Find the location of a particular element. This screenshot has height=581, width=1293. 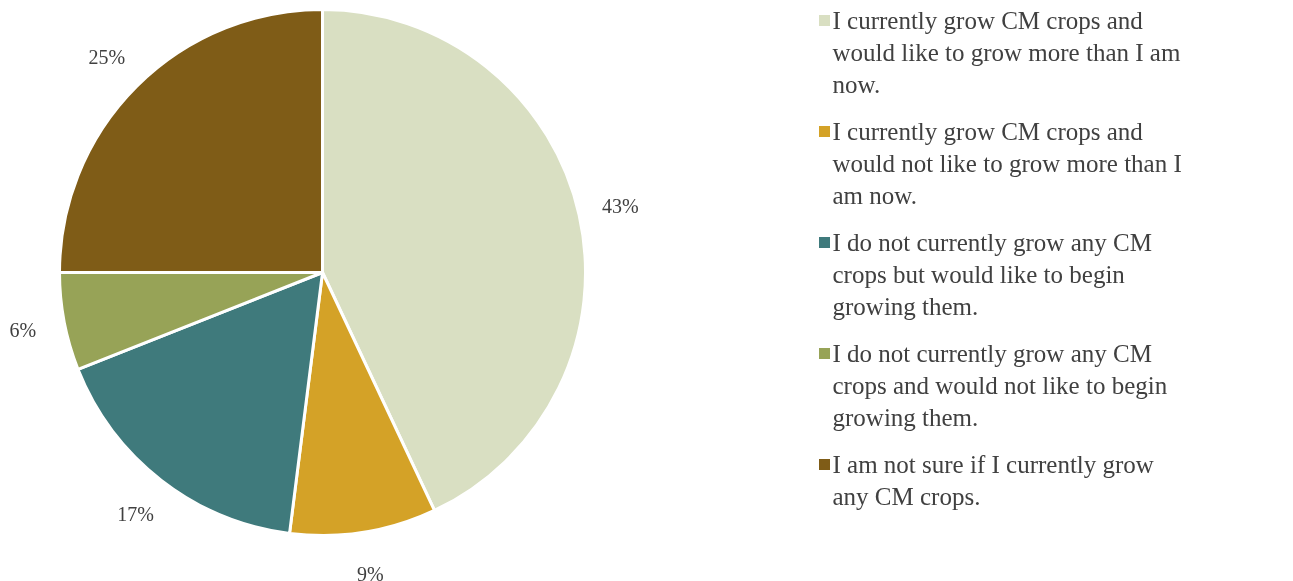

data-label: 17% is located at coordinates (135, 513).